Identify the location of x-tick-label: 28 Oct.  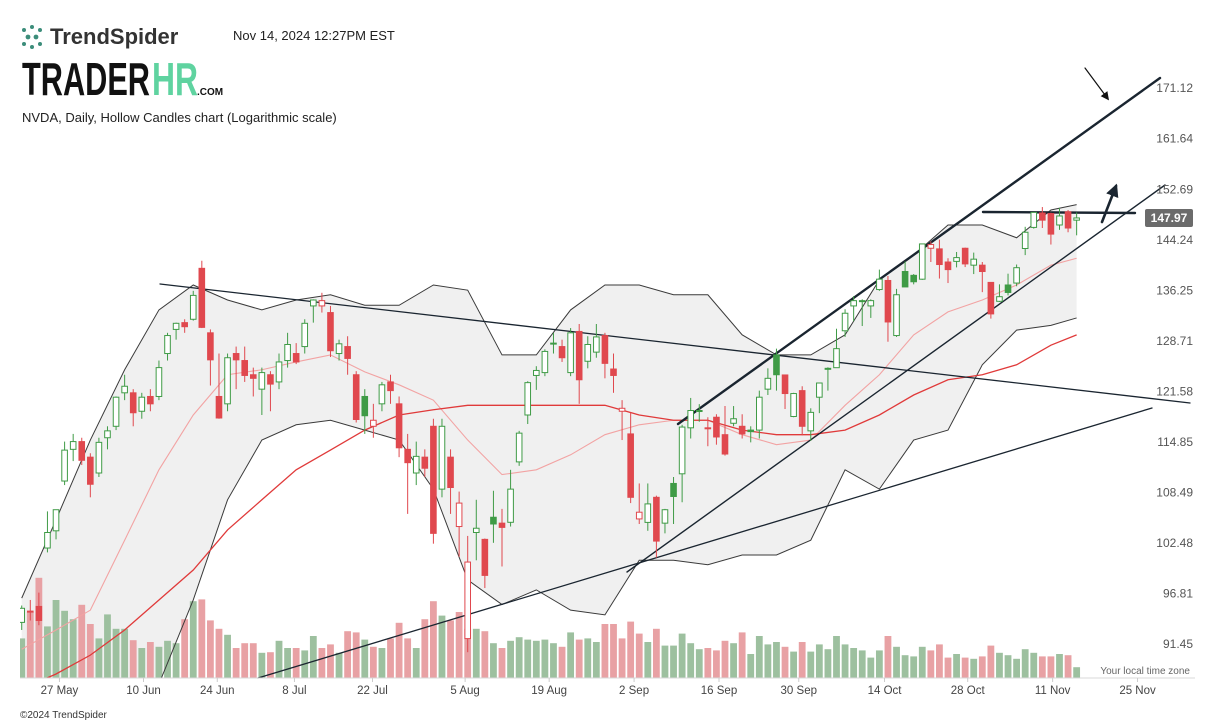
(968, 691).